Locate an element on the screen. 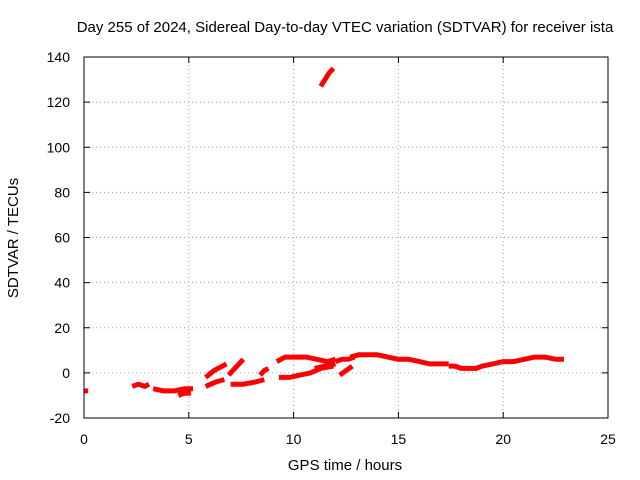 The image size is (640, 480). x-tick-label: 0 is located at coordinates (84, 439).